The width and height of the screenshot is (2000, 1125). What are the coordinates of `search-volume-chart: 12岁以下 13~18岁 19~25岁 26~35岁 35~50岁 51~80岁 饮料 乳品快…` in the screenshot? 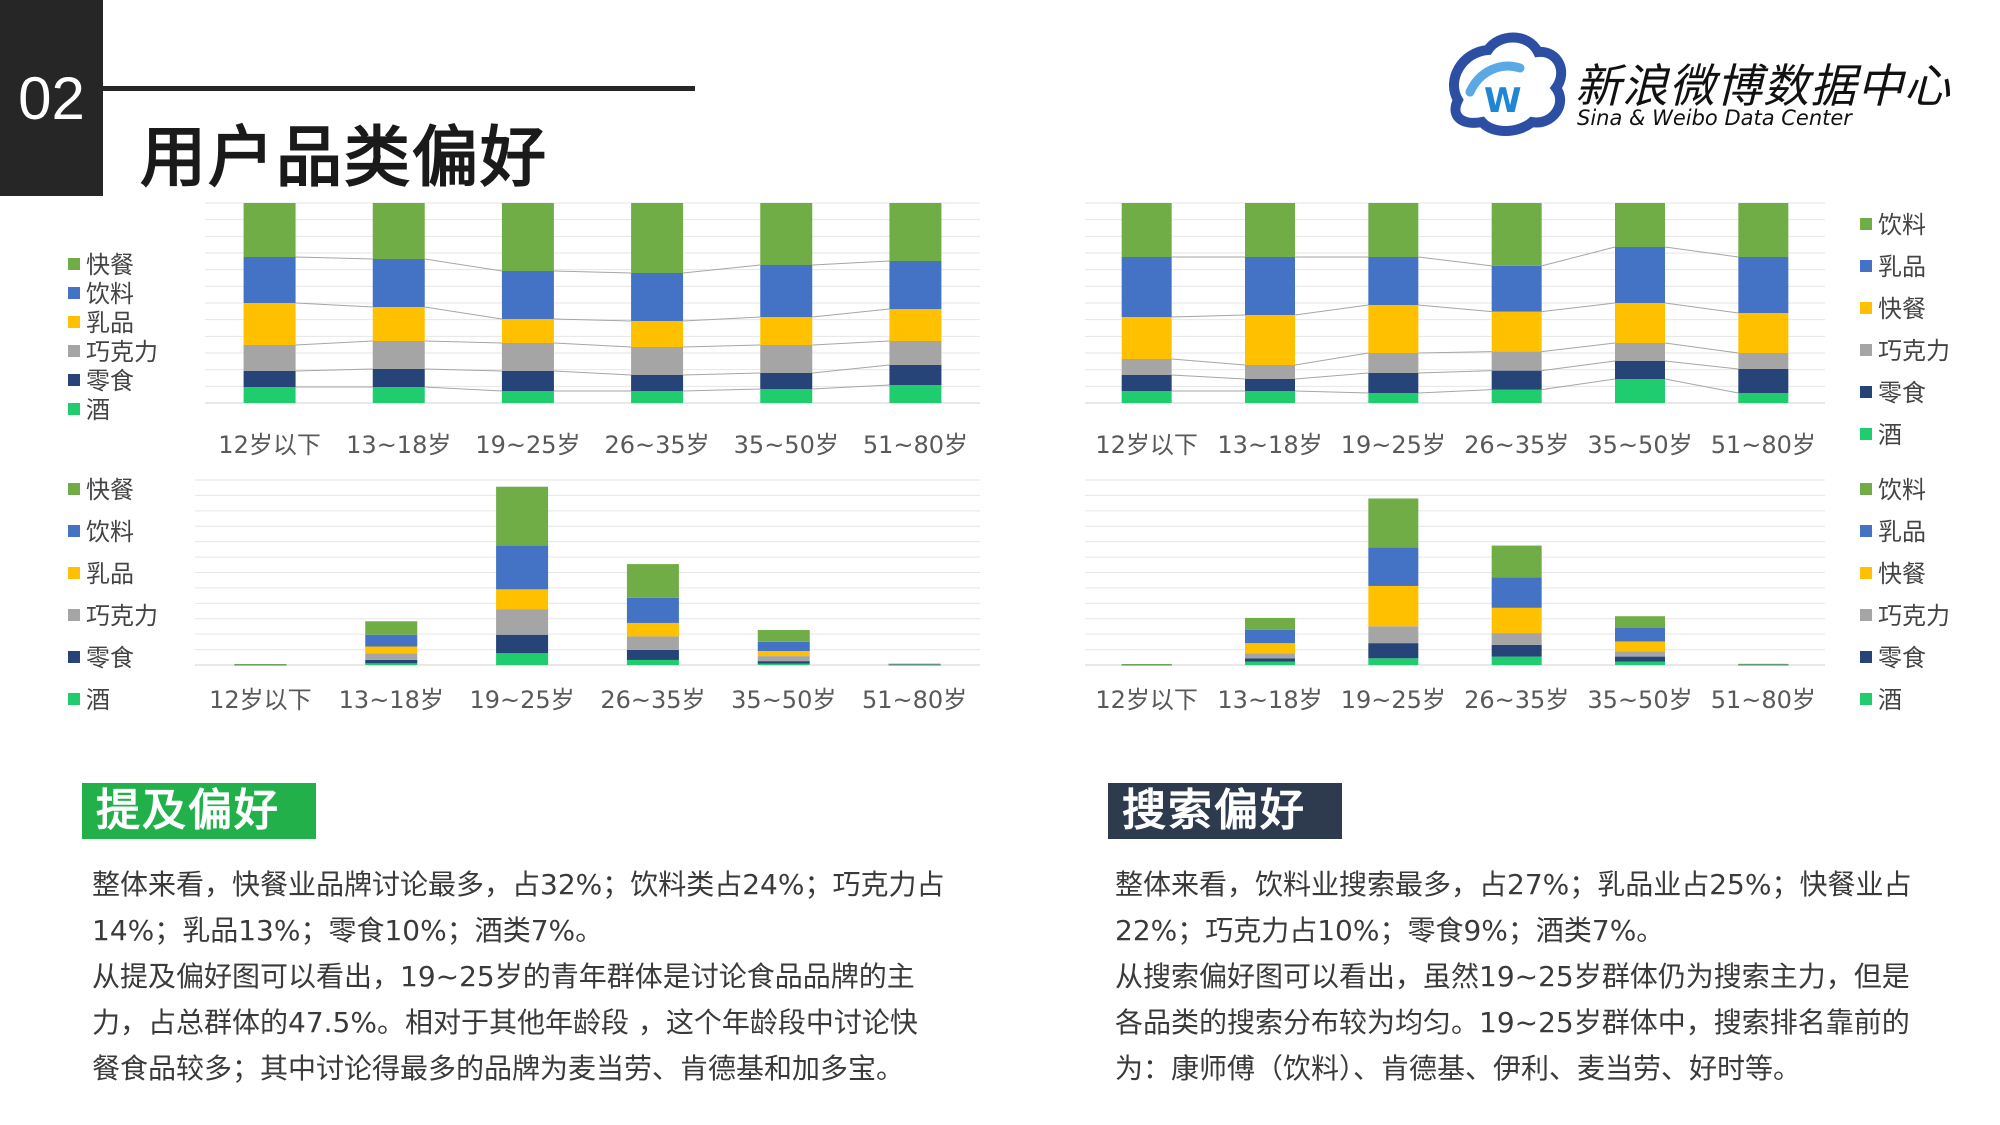 It's located at (1520, 595).